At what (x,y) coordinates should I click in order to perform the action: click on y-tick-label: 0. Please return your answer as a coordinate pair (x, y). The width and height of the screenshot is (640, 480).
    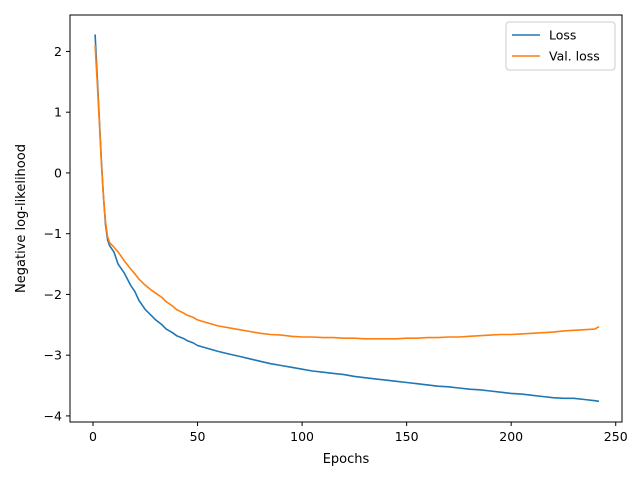
    Looking at the image, I should click on (58, 172).